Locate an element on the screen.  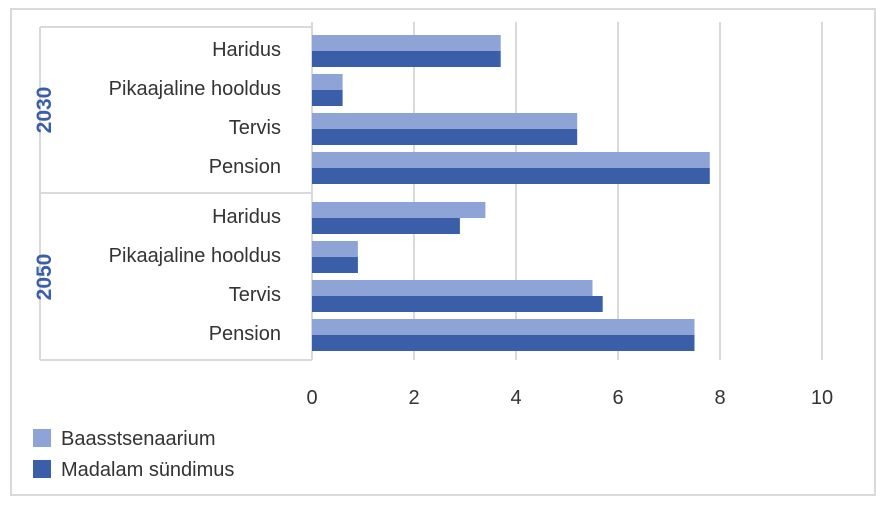
legend-label: Baasstsenaarium is located at coordinates (138, 439).